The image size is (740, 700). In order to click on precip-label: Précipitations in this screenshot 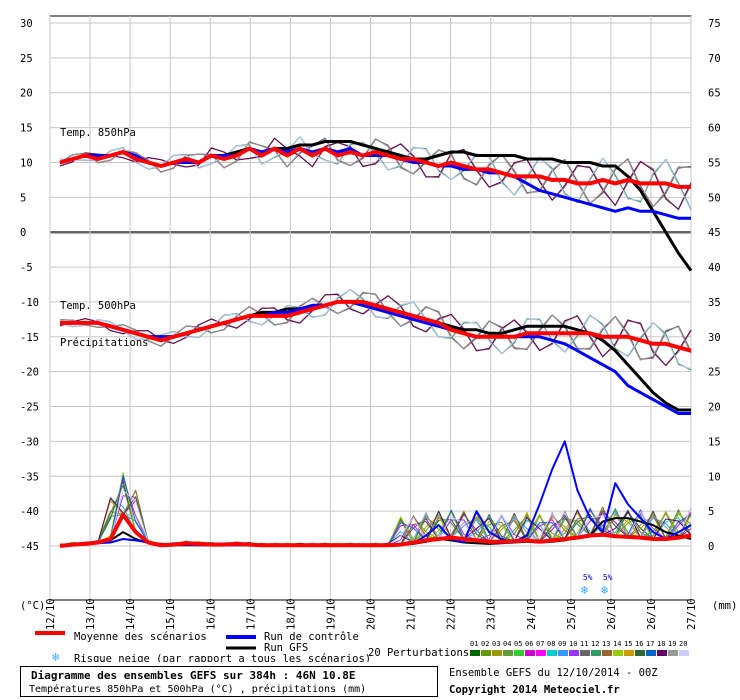, I will do `click(104, 343)`.